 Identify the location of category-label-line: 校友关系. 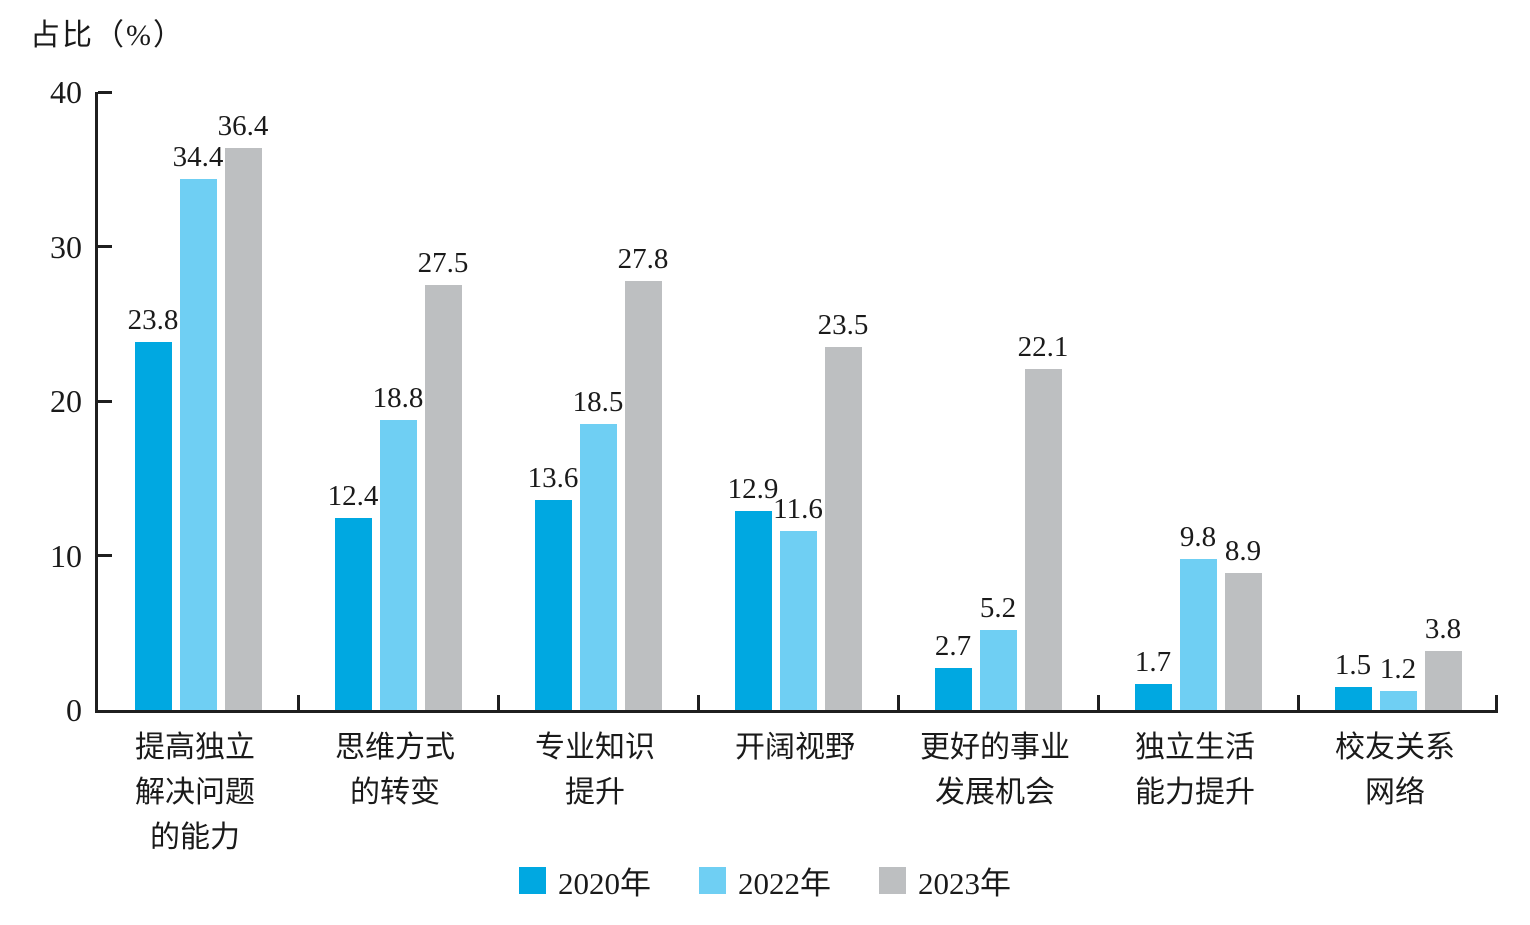
(1395, 747).